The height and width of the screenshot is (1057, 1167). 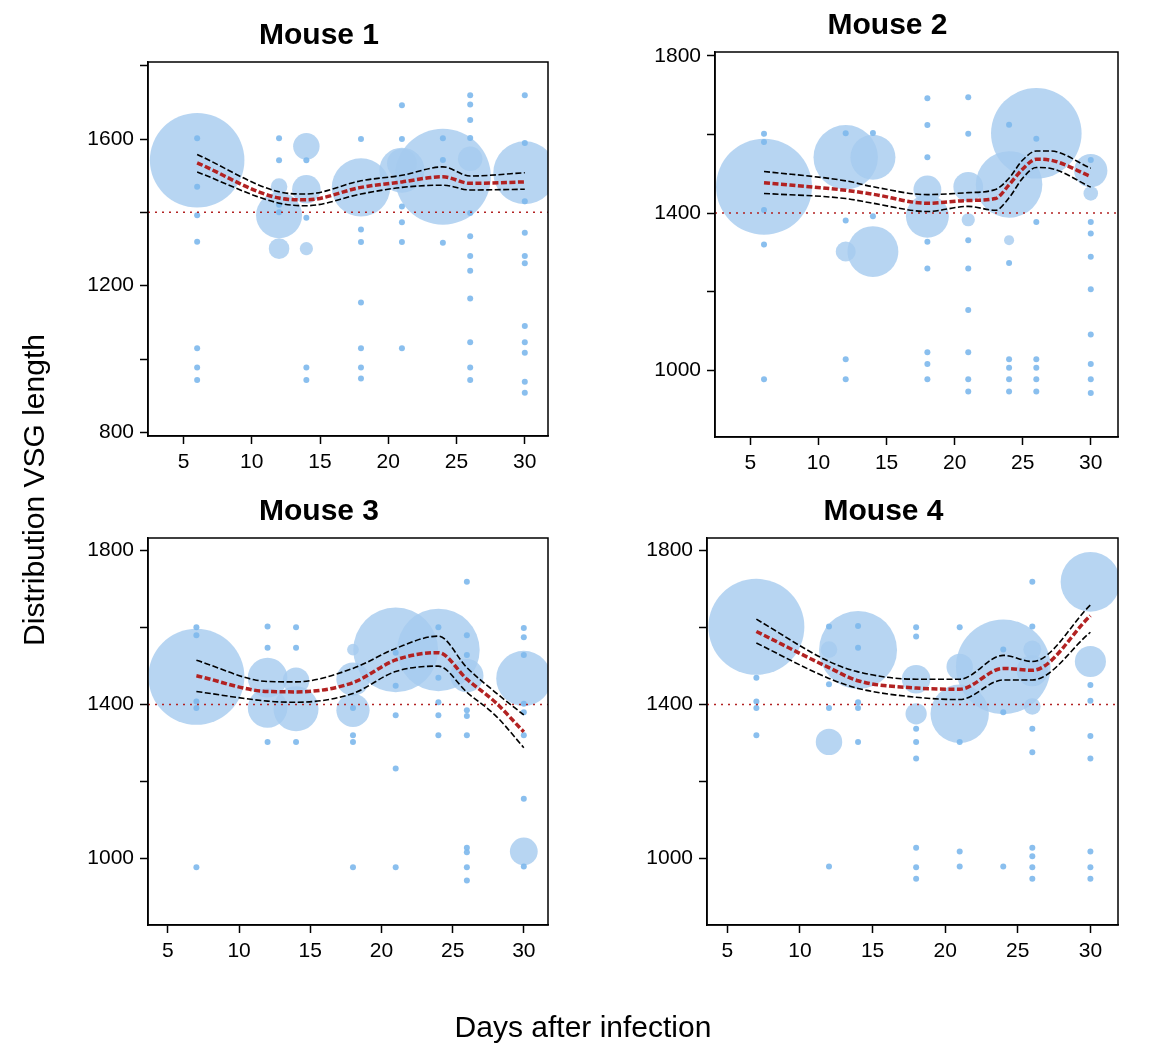 I want to click on chart-title: Mouse 3, so click(x=319, y=510).